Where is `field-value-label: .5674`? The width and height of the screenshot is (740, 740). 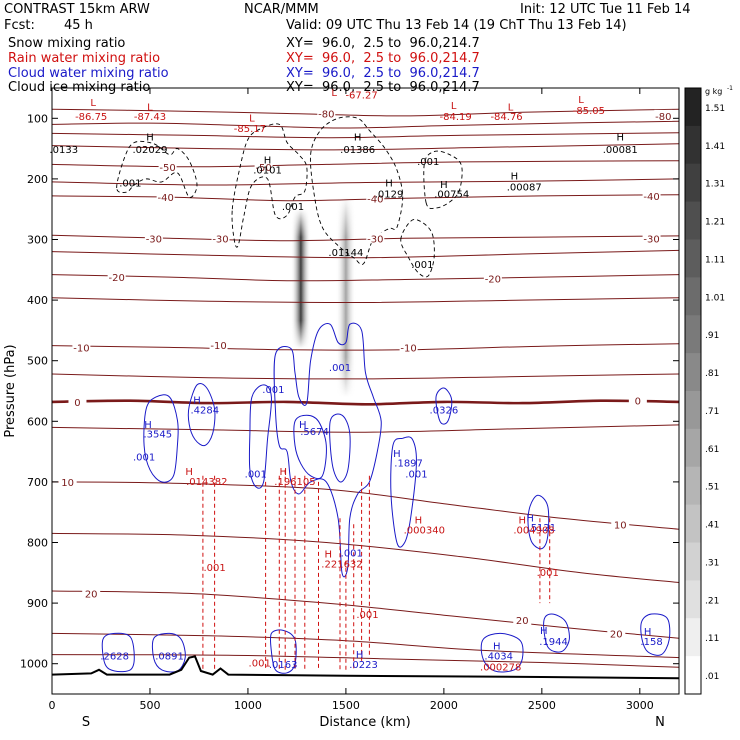
field-value-label: .5674 is located at coordinates (314, 432).